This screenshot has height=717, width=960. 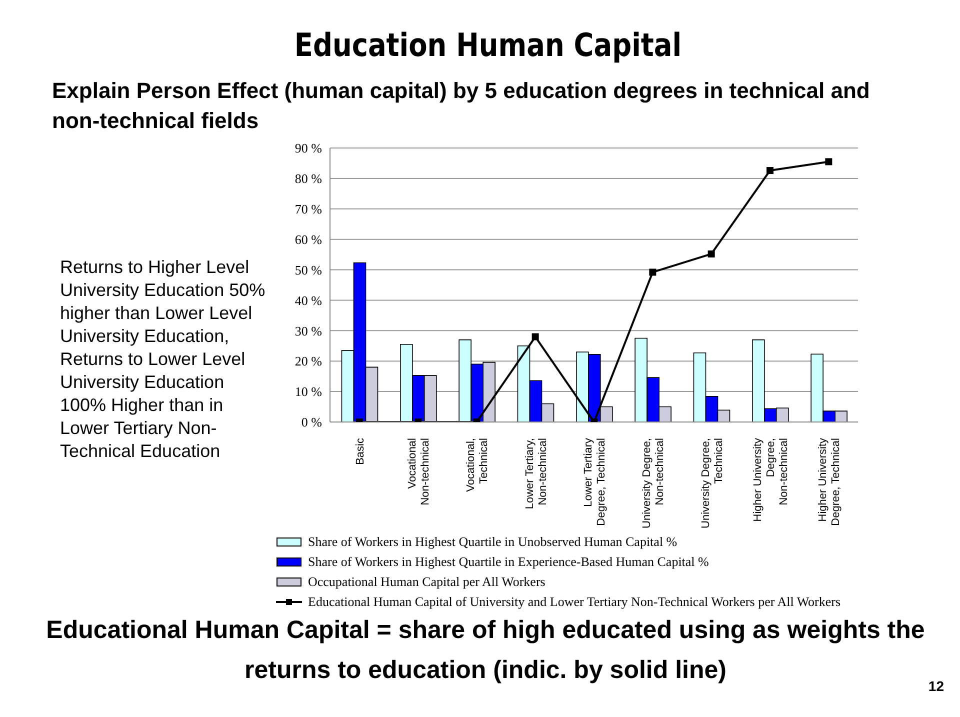 I want to click on x-tick-label: University Degree, Technical, so click(x=712, y=483).